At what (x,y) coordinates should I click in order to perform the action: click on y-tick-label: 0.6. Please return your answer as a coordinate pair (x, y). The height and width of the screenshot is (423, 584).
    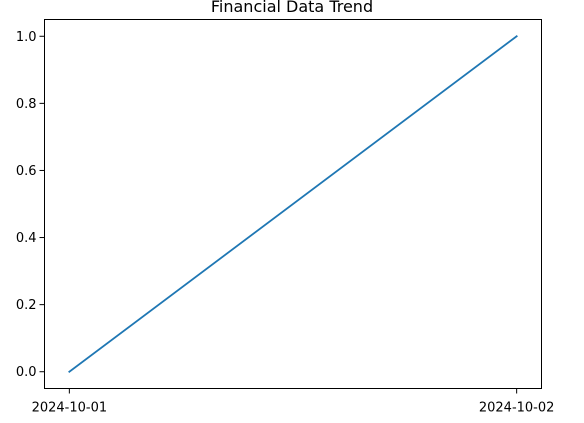
    Looking at the image, I should click on (26, 171).